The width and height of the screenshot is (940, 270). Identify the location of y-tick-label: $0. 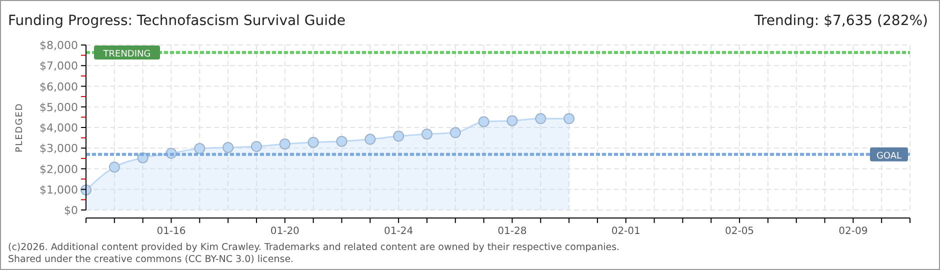
(71, 210).